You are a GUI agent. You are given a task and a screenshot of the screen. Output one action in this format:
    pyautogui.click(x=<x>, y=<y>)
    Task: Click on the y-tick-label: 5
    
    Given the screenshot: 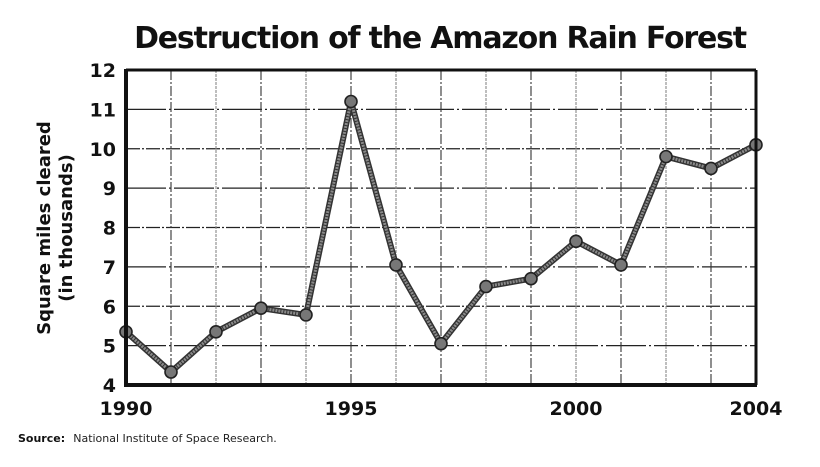 What is the action you would take?
    pyautogui.click(x=109, y=347)
    